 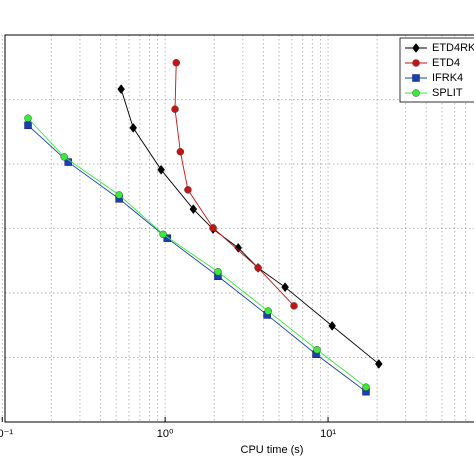 What do you see at coordinates (272, 450) in the screenshot?
I see `x-axis-label: CPU time (s)` at bounding box center [272, 450].